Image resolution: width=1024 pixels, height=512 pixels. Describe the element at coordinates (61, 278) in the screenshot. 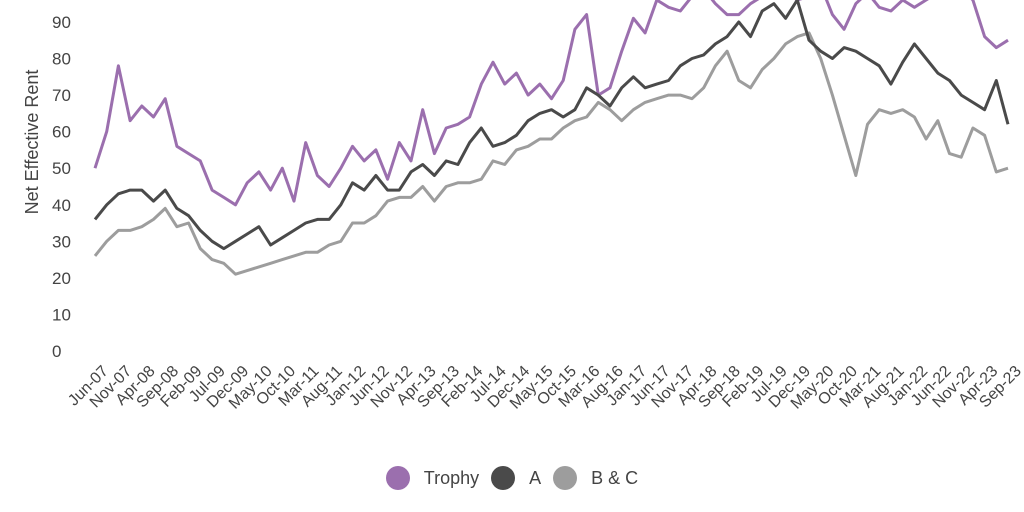

I see `y-tick-label: 20` at that location.